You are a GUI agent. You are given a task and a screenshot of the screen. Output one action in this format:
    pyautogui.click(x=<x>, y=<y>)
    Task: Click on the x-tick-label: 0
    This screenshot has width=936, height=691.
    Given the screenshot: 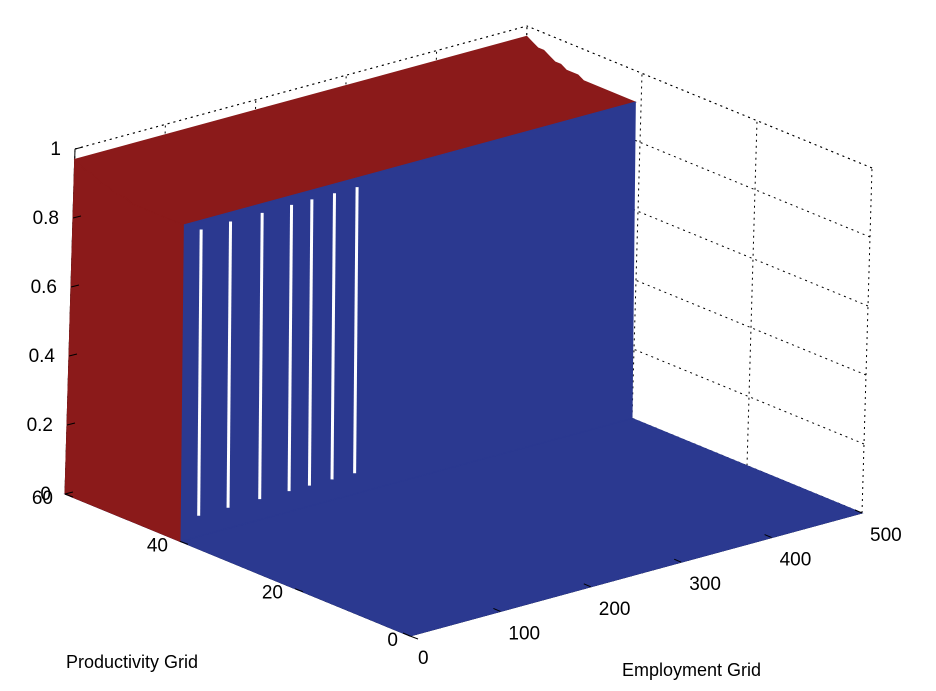 What is the action you would take?
    pyautogui.click(x=423, y=658)
    